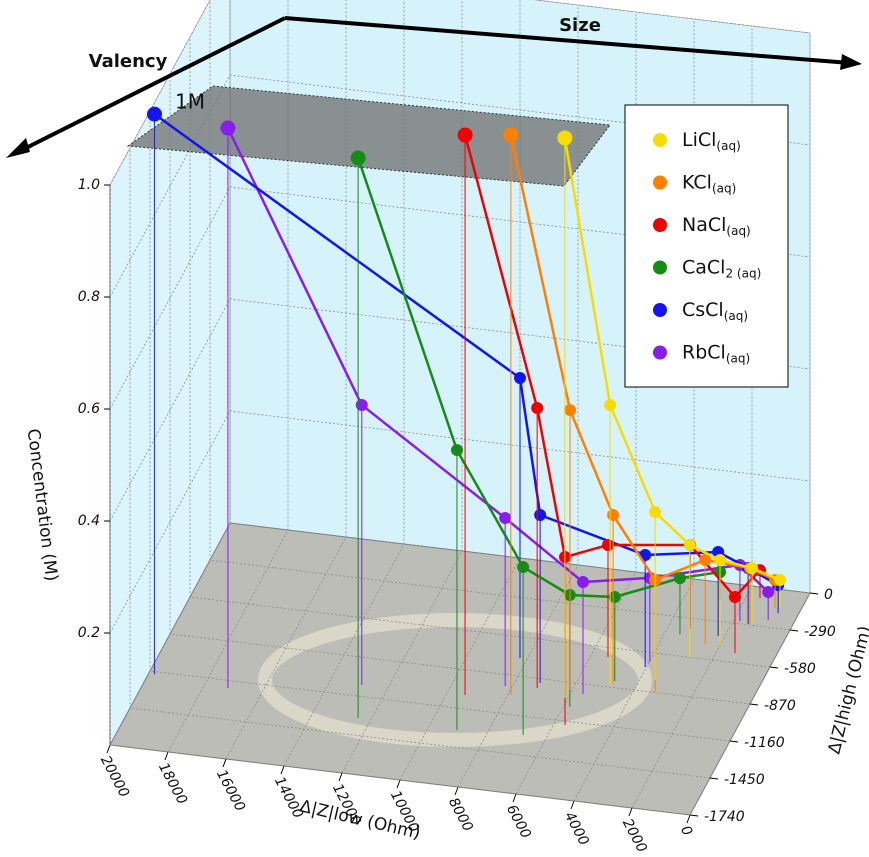 This screenshot has height=857, width=869. I want to click on z-tick-label: 0.8, so click(89, 297).